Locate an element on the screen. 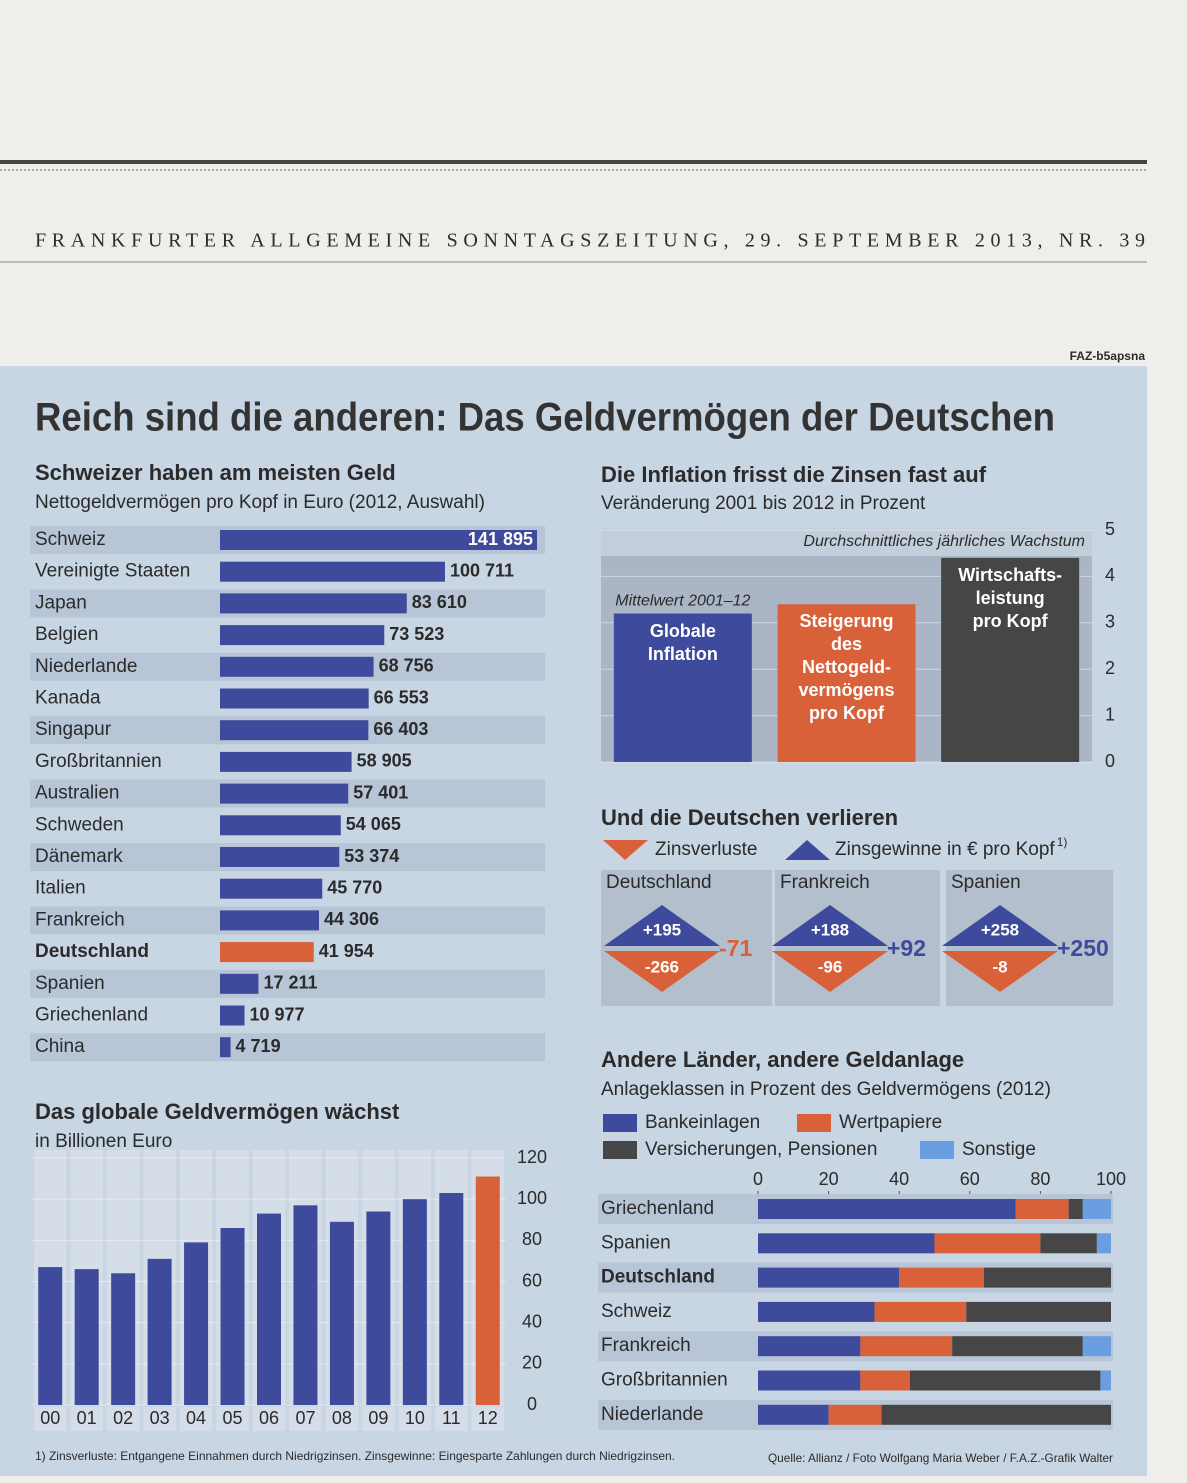 The width and height of the screenshot is (1187, 1483). x-tick-label: 07 is located at coordinates (305, 1418).